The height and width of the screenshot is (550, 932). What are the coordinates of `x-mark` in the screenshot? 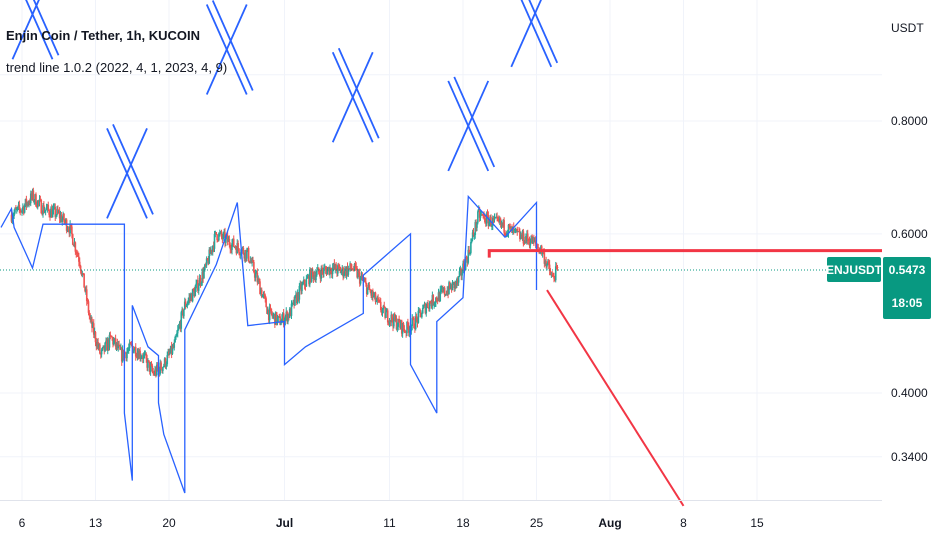 It's located at (534, 34).